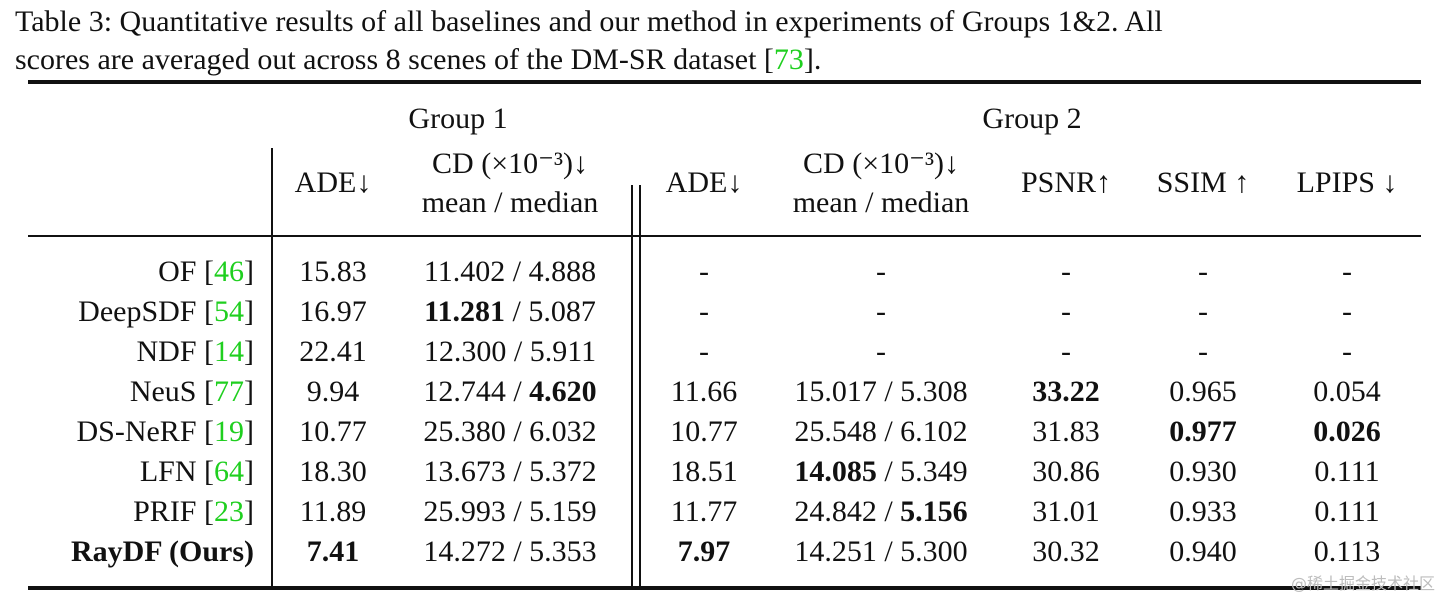  I want to click on method-label: DeepSDF, so click(137, 311).